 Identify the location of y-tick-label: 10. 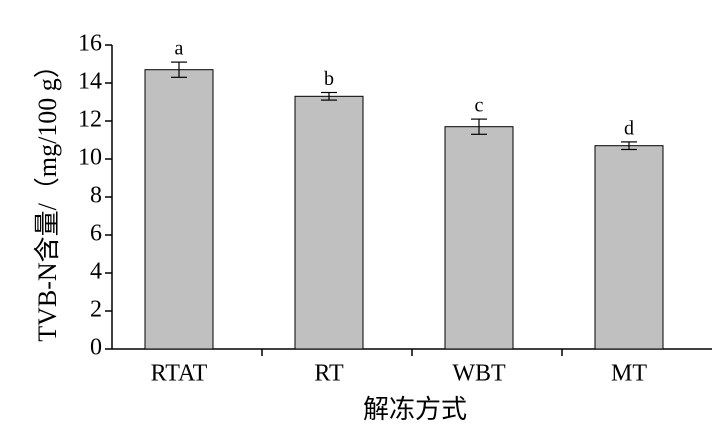
(90, 158).